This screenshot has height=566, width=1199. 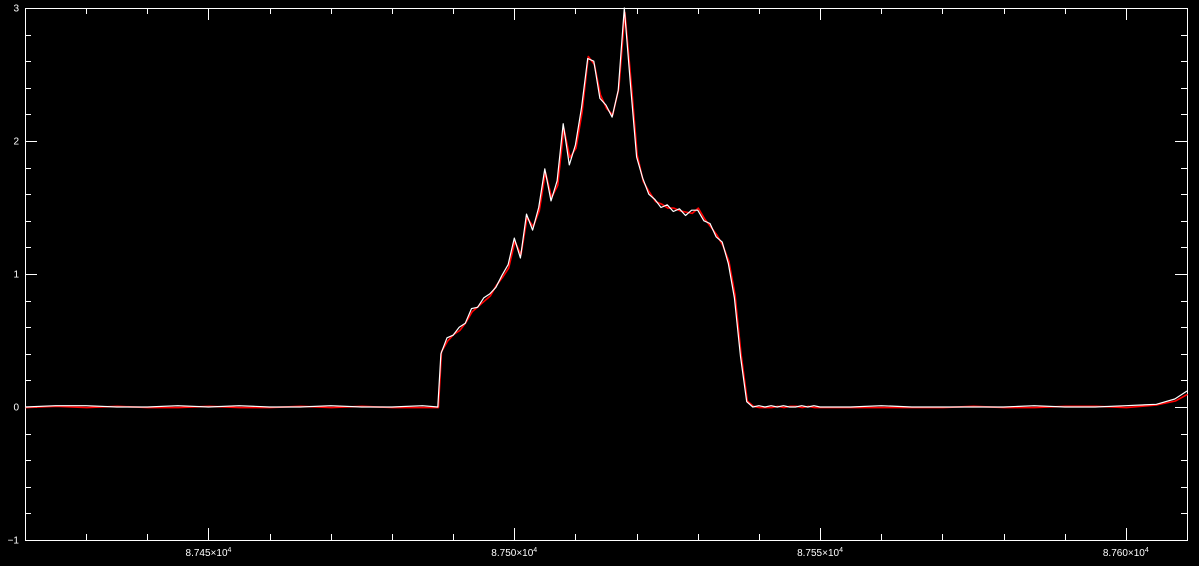 I want to click on x-tick-label-mantissa: 8.750×10, so click(x=512, y=553).